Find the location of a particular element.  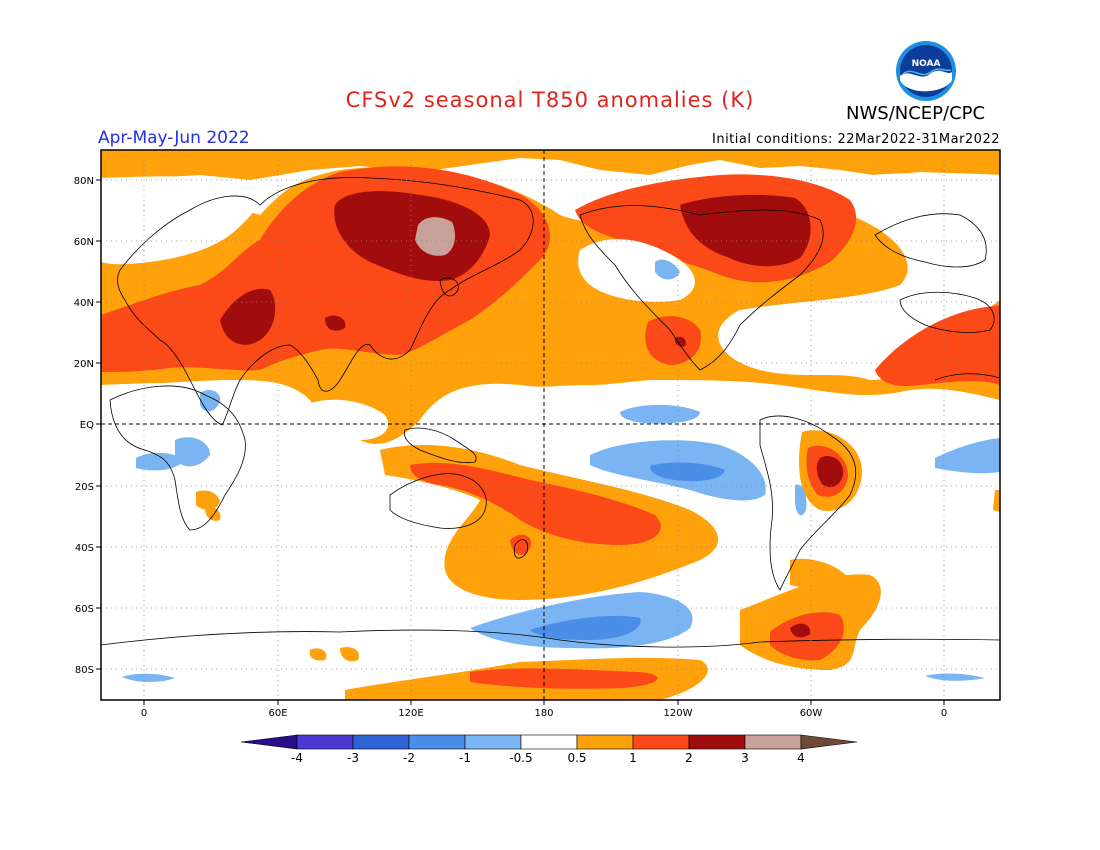

colorbar-label: -3 is located at coordinates (353, 758).